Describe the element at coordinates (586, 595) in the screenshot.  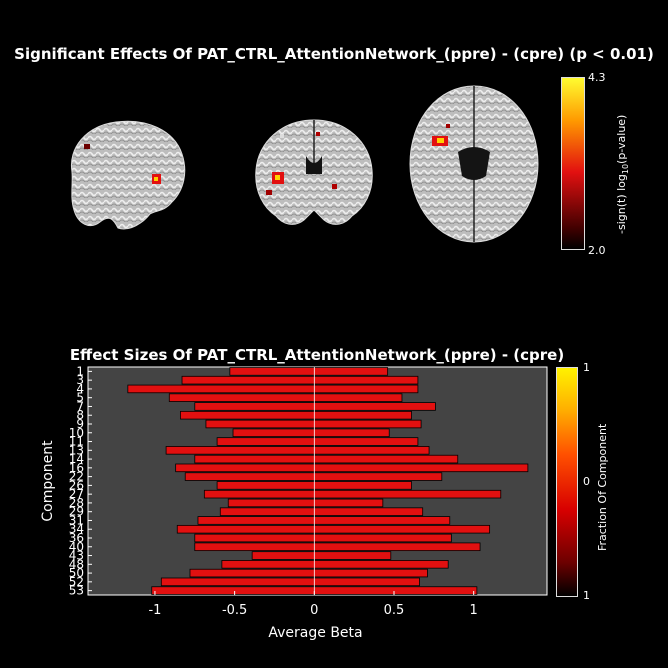
I see `fraction-colorbar-bottom-label: 1` at that location.